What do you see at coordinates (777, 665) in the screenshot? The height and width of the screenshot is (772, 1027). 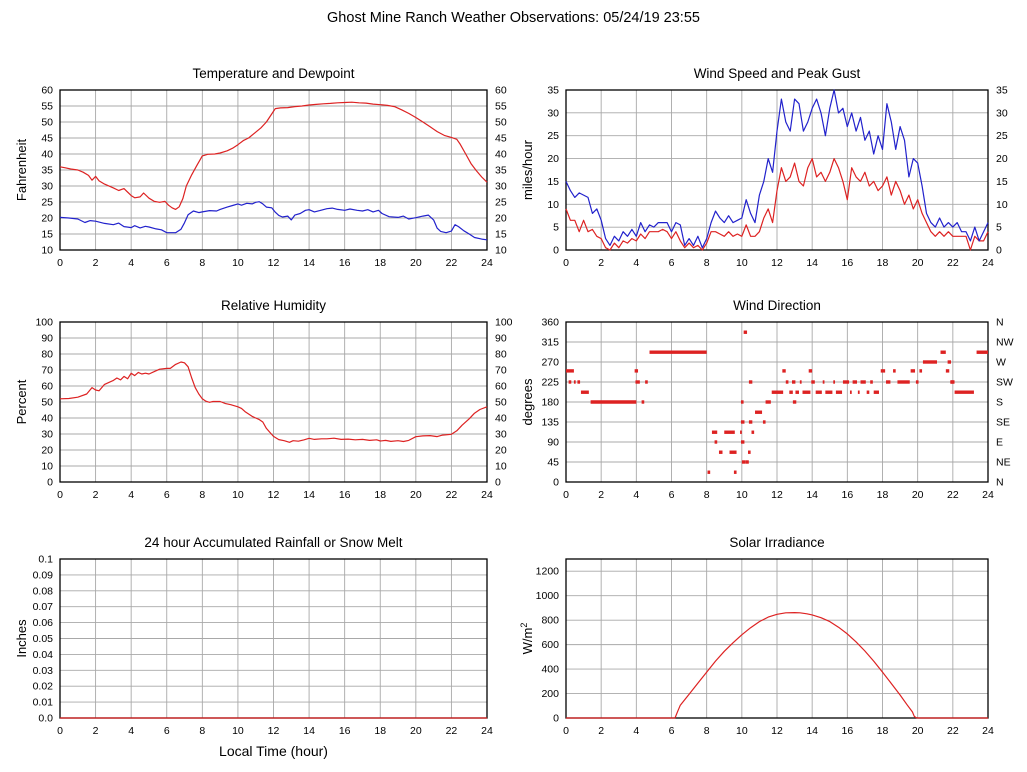 I see `series-solar-irradiance` at bounding box center [777, 665].